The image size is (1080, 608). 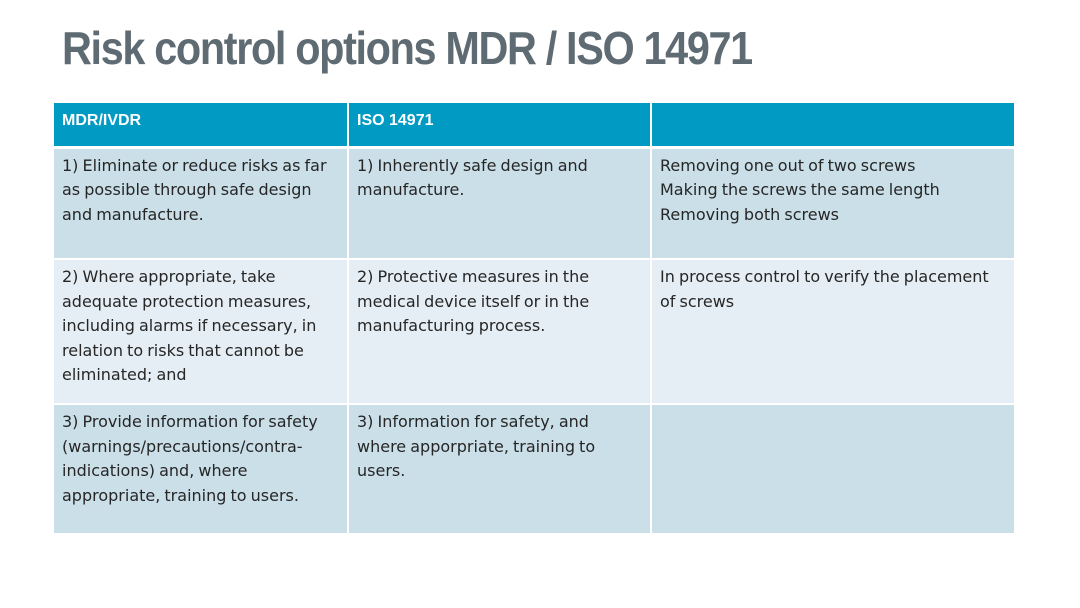 What do you see at coordinates (800, 189) in the screenshot?
I see `example-line: Making the screws the same length` at bounding box center [800, 189].